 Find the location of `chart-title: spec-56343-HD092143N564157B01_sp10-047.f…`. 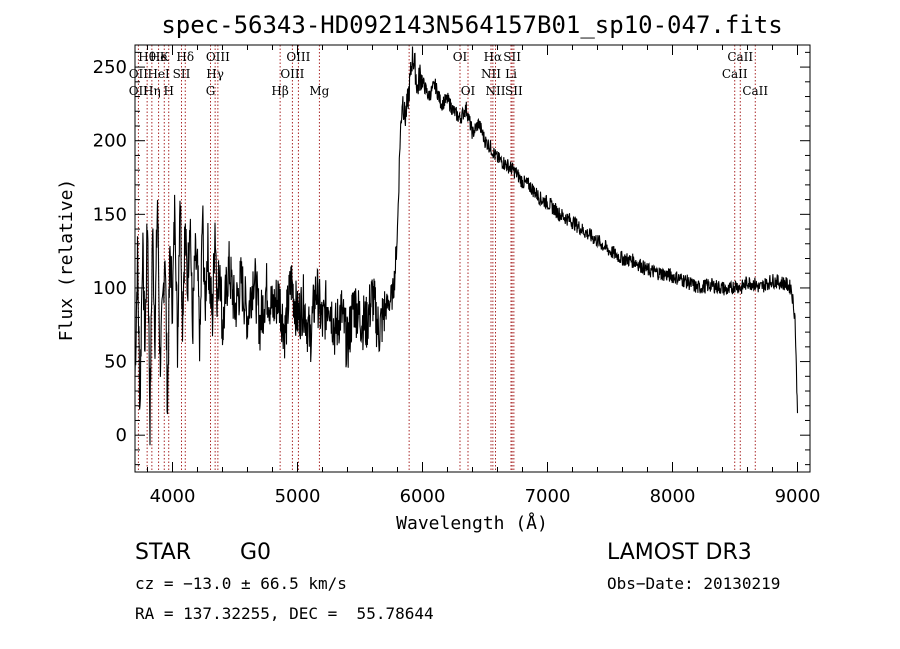

chart-title: spec-56343-HD092143N564157B01_sp10-047.f… is located at coordinates (471, 25).